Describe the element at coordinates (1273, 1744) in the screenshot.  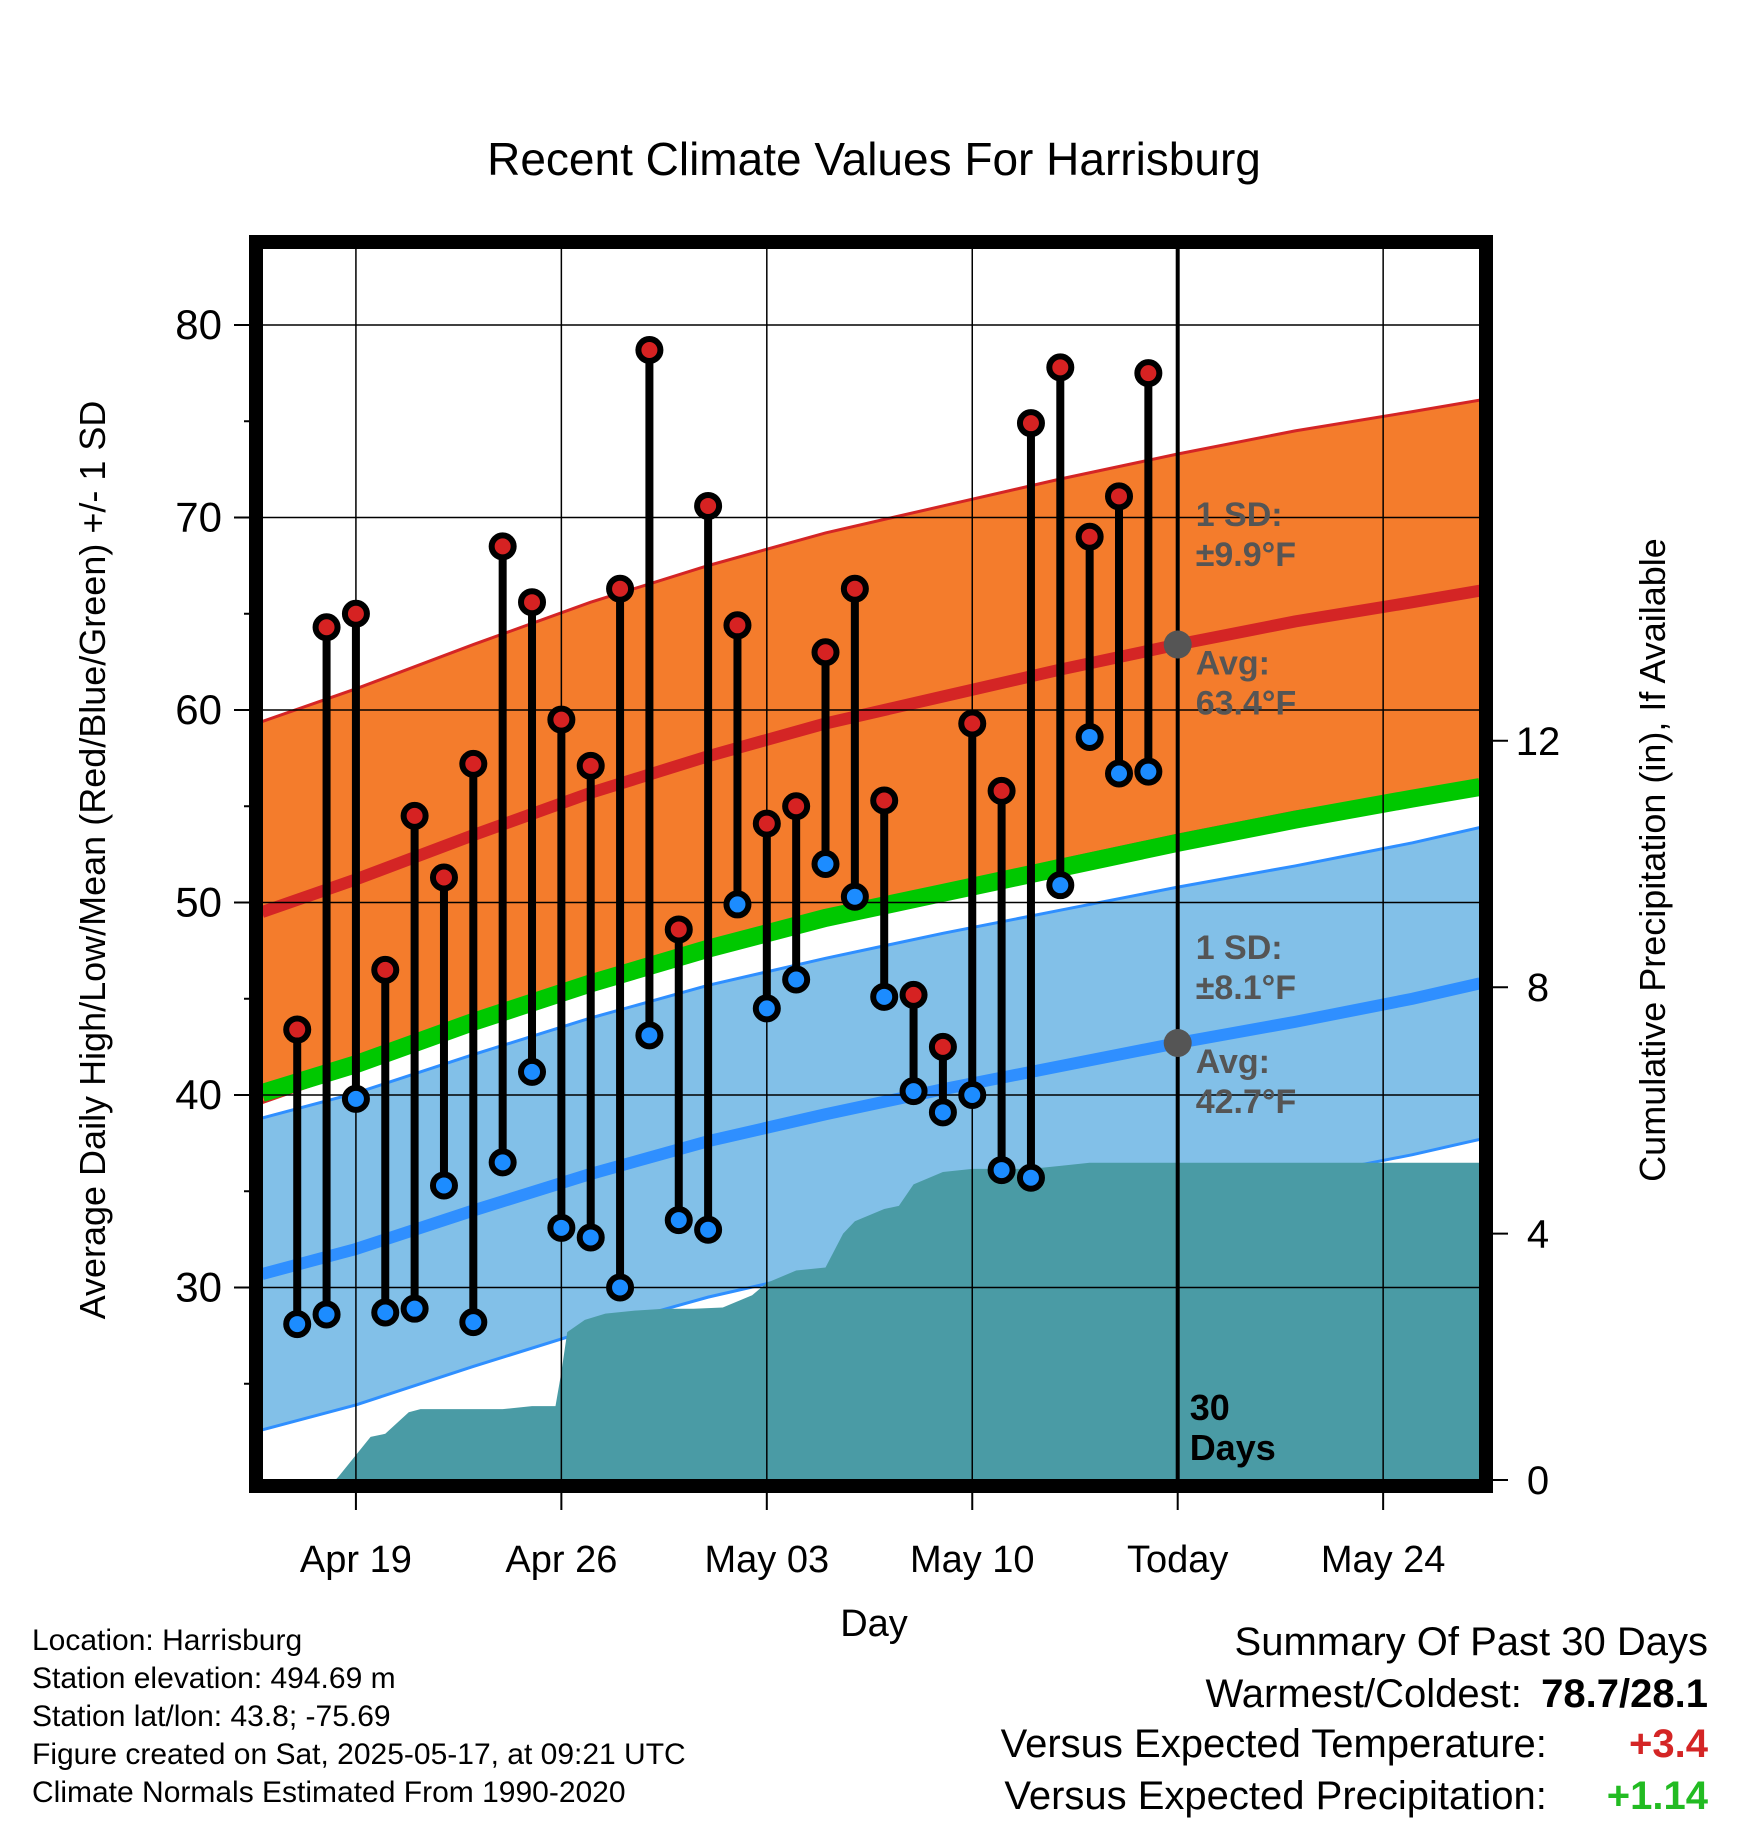
I see `temp-label: Versus Expected Temperature:` at that location.